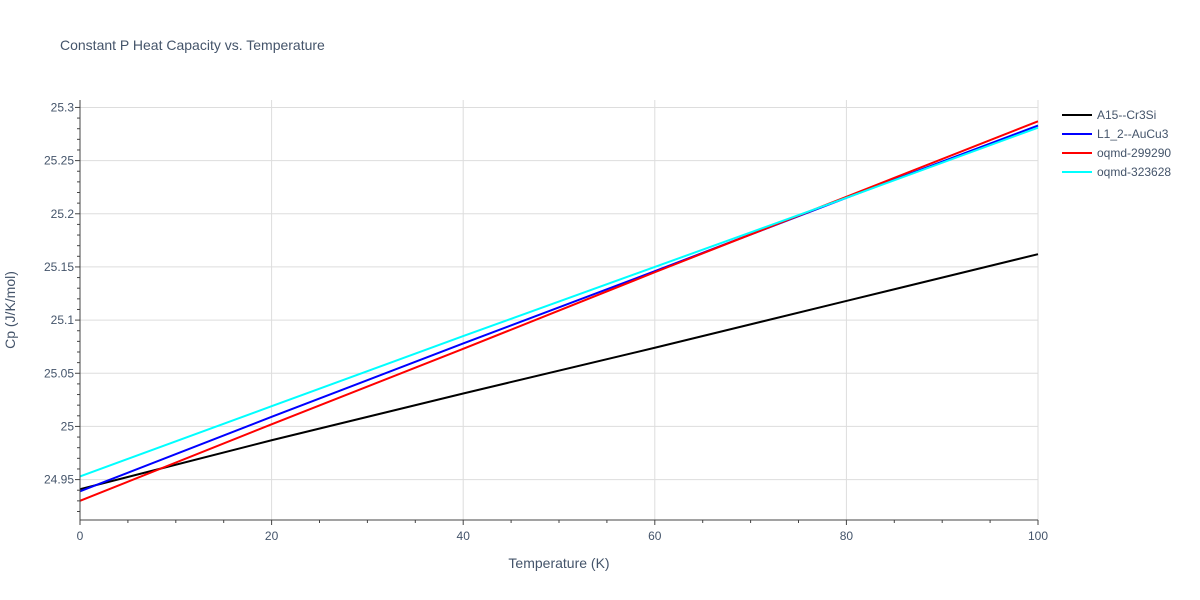 Image resolution: width=1200 pixels, height=600 pixels. What do you see at coordinates (59, 267) in the screenshot?
I see `y-tick-label: 25.15` at bounding box center [59, 267].